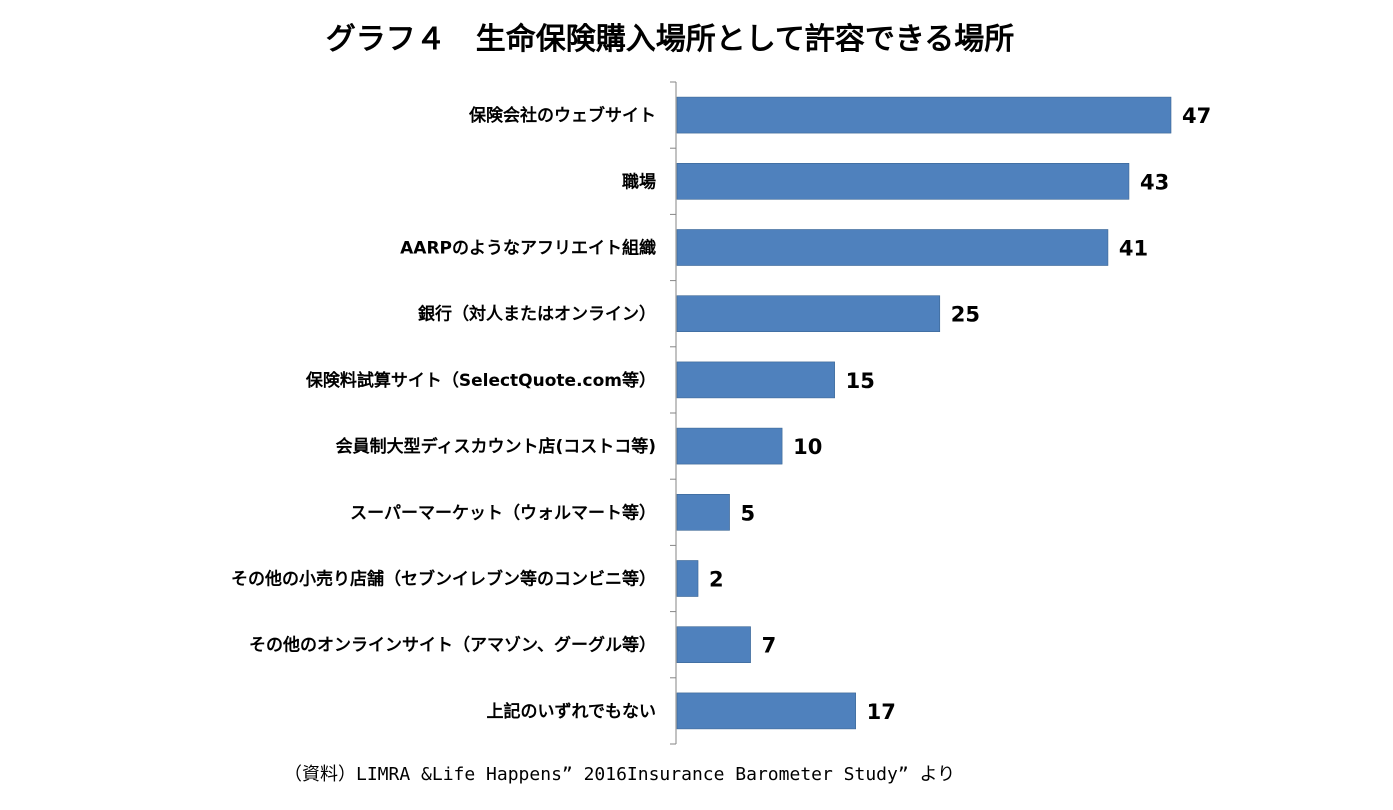 The image size is (1393, 810). I want to click on category-label: その他の小売り店舗（セブンイレブン等のコンビニ等）, so click(443, 579).